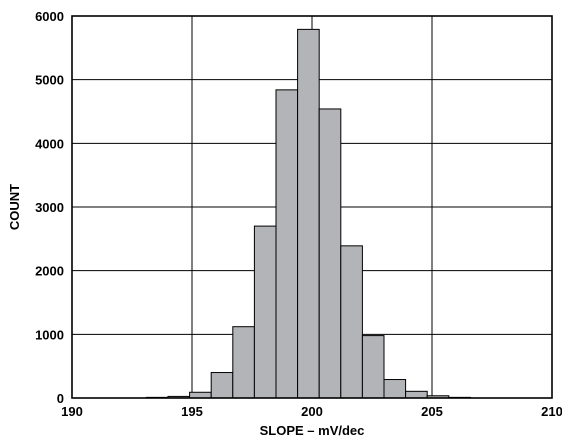 The width and height of the screenshot is (562, 443). What do you see at coordinates (312, 430) in the screenshot?
I see `x-axis-title: SLOPE – mV/dec` at bounding box center [312, 430].